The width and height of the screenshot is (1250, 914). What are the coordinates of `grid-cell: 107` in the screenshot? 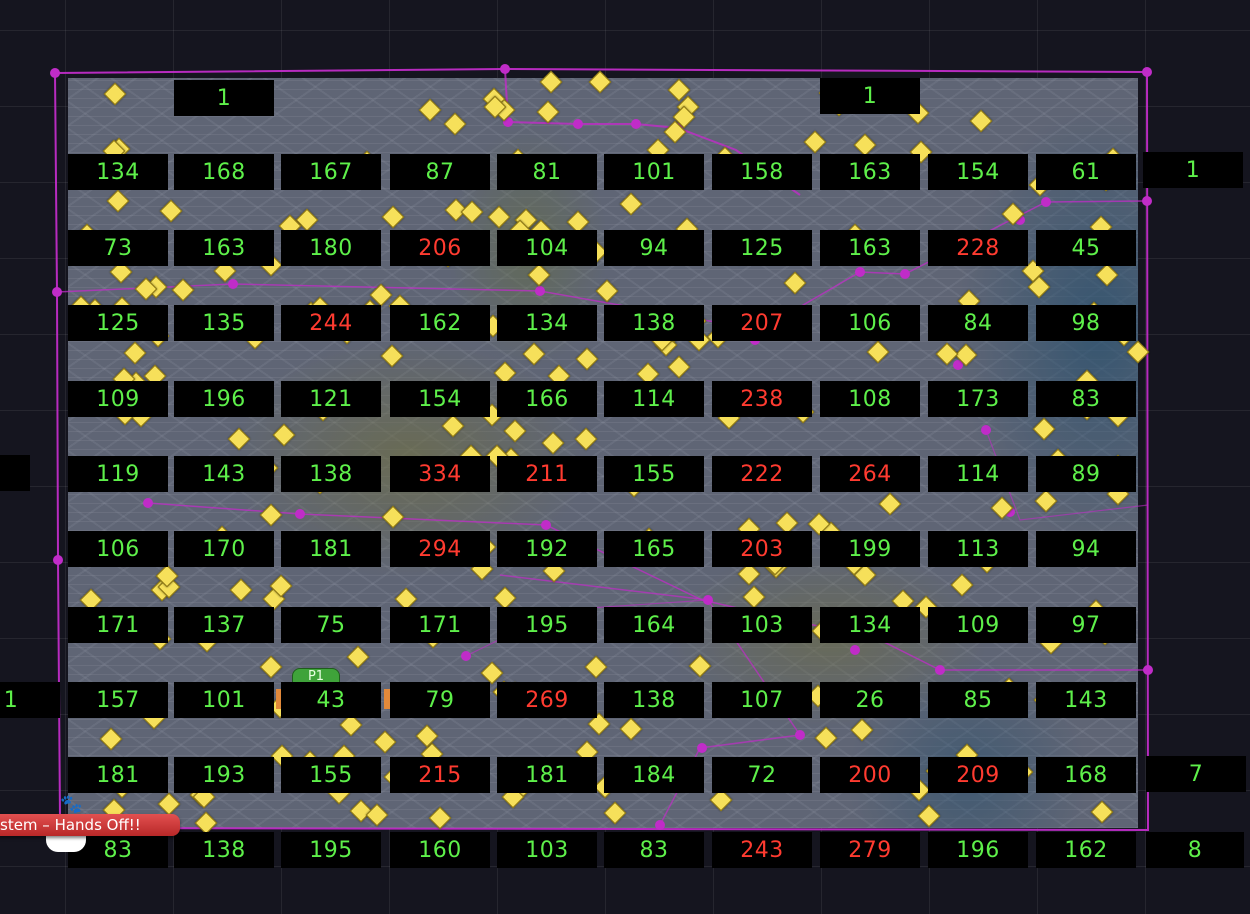 It's located at (762, 700).